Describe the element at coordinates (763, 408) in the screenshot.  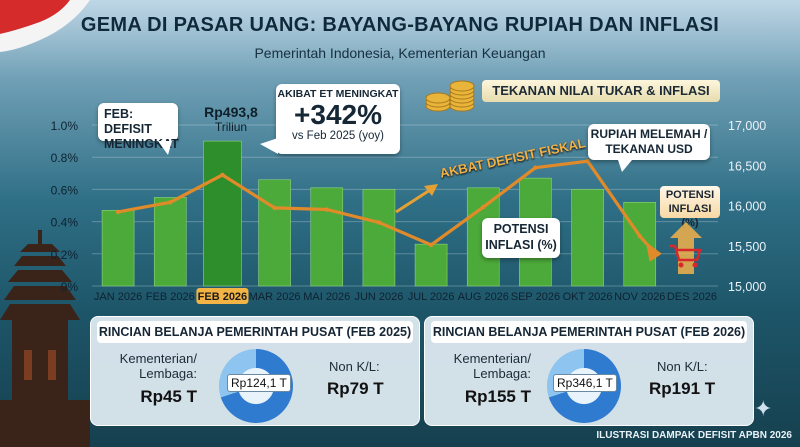
I see `sparkle-icon: ✦` at that location.